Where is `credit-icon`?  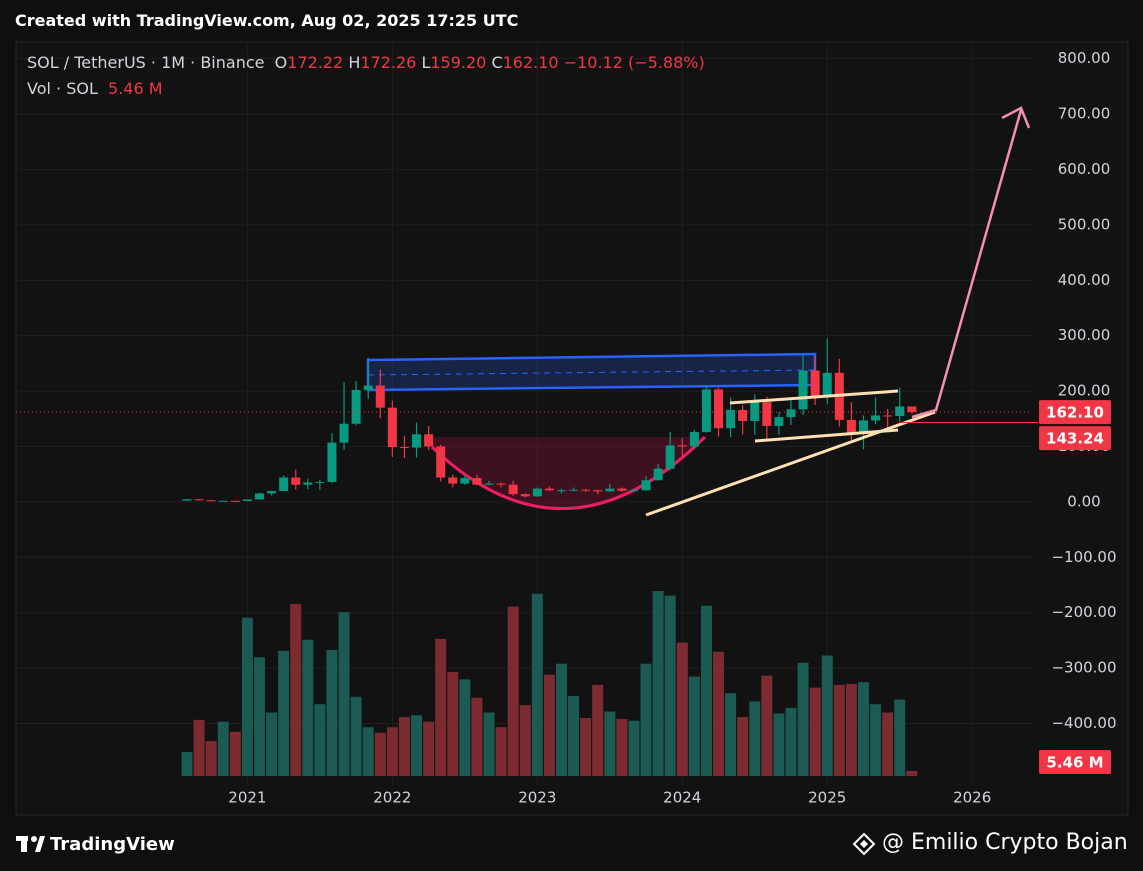 credit-icon is located at coordinates (864, 844).